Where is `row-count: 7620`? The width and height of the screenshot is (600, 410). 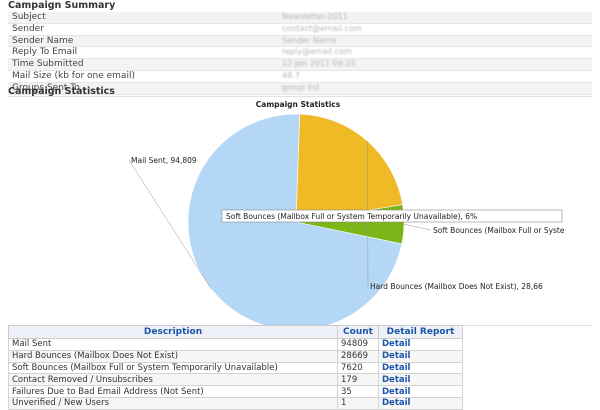 row-count: 7620 is located at coordinates (358, 368).